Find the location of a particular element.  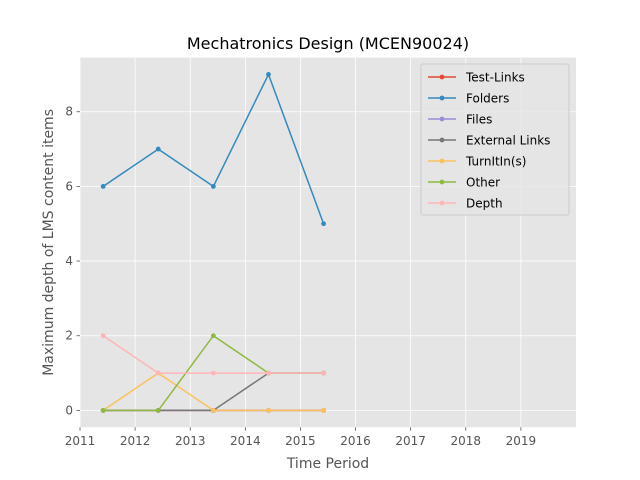

x-tick-label: 2012 is located at coordinates (135, 441).